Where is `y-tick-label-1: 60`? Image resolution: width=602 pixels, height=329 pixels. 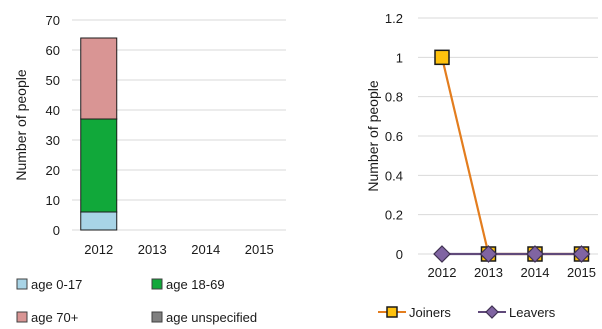
y-tick-label-1: 60 is located at coordinates (53, 50).